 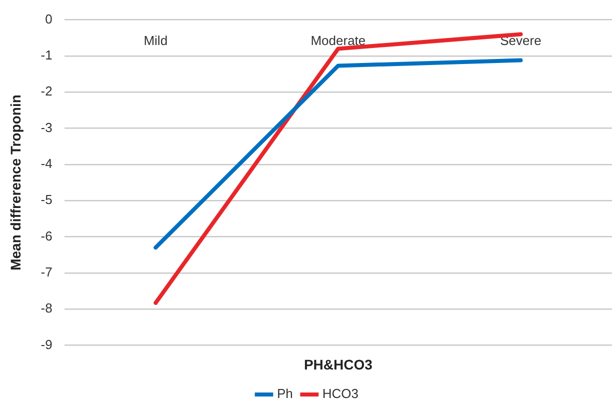 I want to click on y-tick-label: 0, so click(x=48, y=18).